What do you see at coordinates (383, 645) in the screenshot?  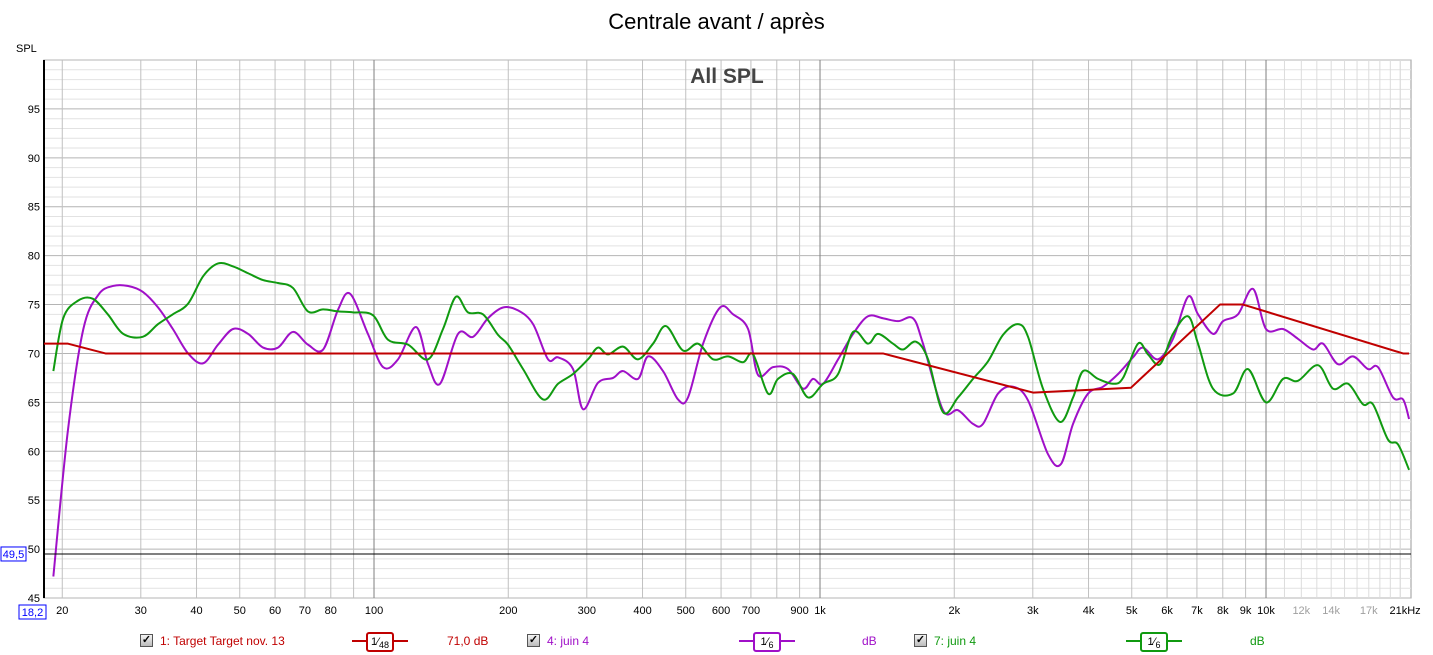 I see `smoothing-den: 48` at bounding box center [383, 645].